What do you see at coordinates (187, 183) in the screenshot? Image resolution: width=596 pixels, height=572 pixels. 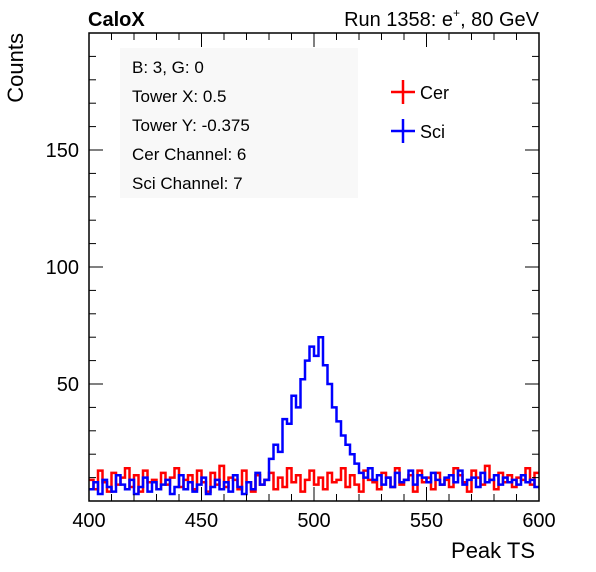 I see `info-box-line: Sci Channel: 7` at bounding box center [187, 183].